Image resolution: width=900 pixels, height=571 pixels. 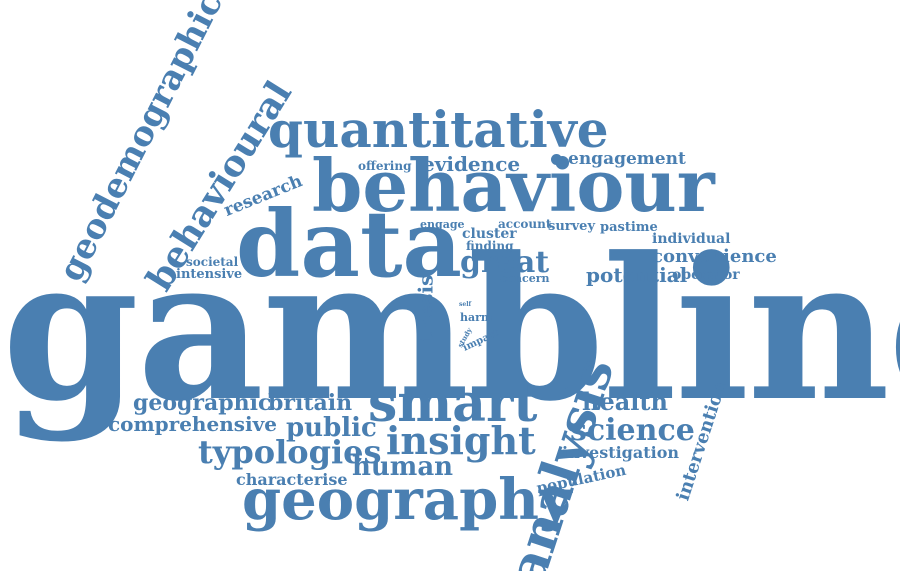 I want to click on word-survey: survey, so click(x=571, y=226).